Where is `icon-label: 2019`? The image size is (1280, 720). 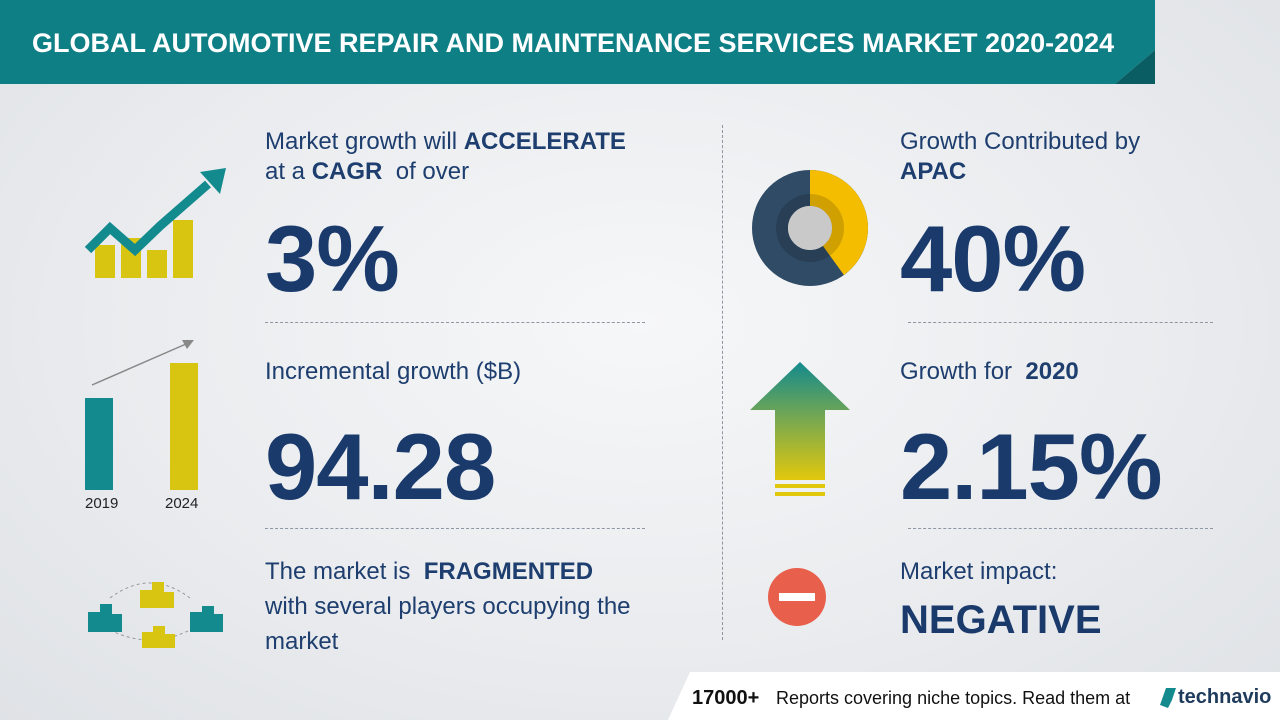 icon-label: 2019 is located at coordinates (102, 503).